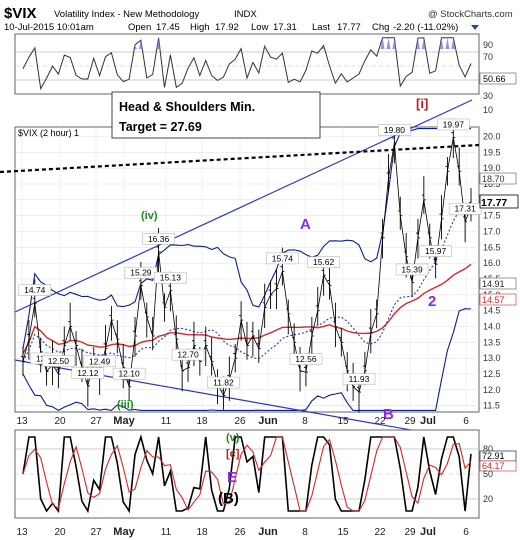 The image size is (520, 540). Describe the element at coordinates (305, 421) in the screenshot. I see `x-tick-label: 8` at that location.